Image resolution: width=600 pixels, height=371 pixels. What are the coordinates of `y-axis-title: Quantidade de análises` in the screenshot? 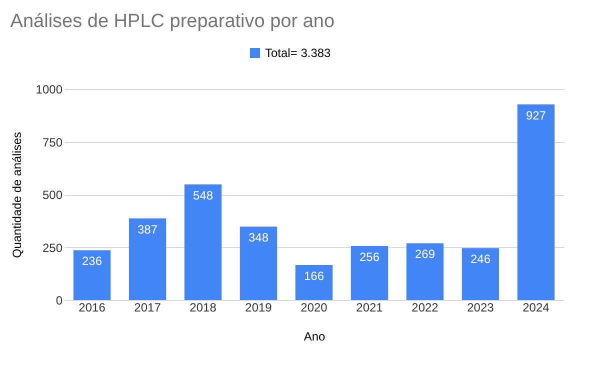 It's located at (17, 195).